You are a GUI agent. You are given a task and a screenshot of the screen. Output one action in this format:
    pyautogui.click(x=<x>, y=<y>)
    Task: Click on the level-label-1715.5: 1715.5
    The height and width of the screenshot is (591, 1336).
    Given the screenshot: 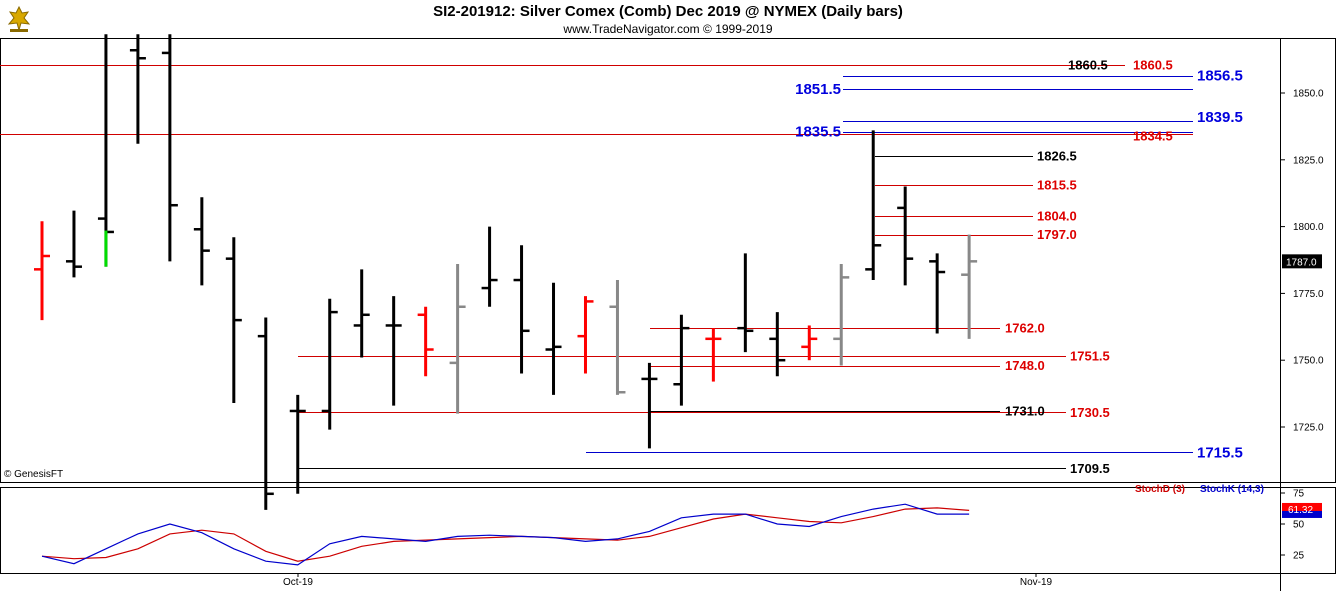 What is the action you would take?
    pyautogui.click(x=1220, y=452)
    